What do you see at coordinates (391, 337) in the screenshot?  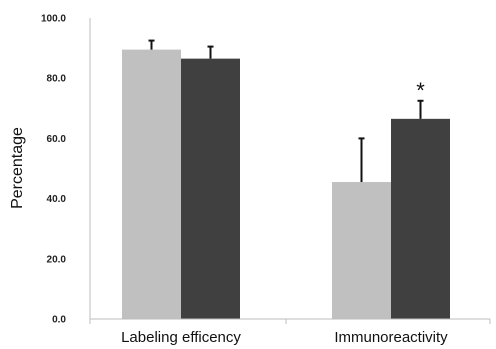 I see `category-label: Immunoreactivity` at bounding box center [391, 337].